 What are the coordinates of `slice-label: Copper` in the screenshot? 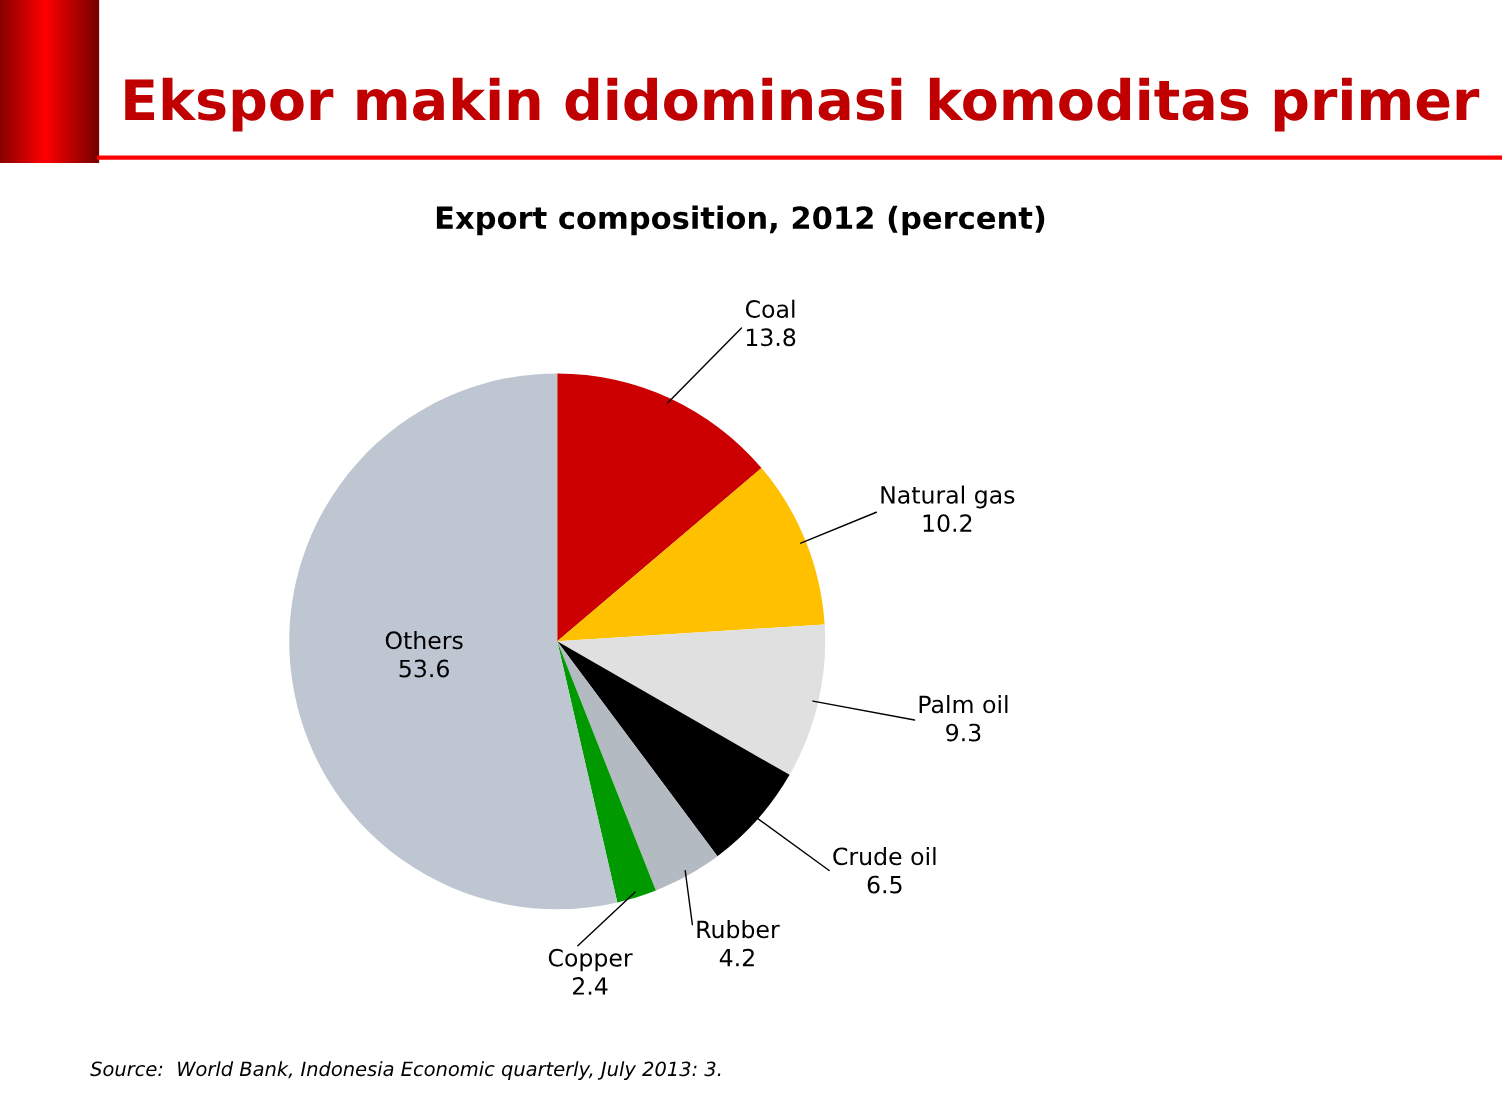 It's located at (590, 960).